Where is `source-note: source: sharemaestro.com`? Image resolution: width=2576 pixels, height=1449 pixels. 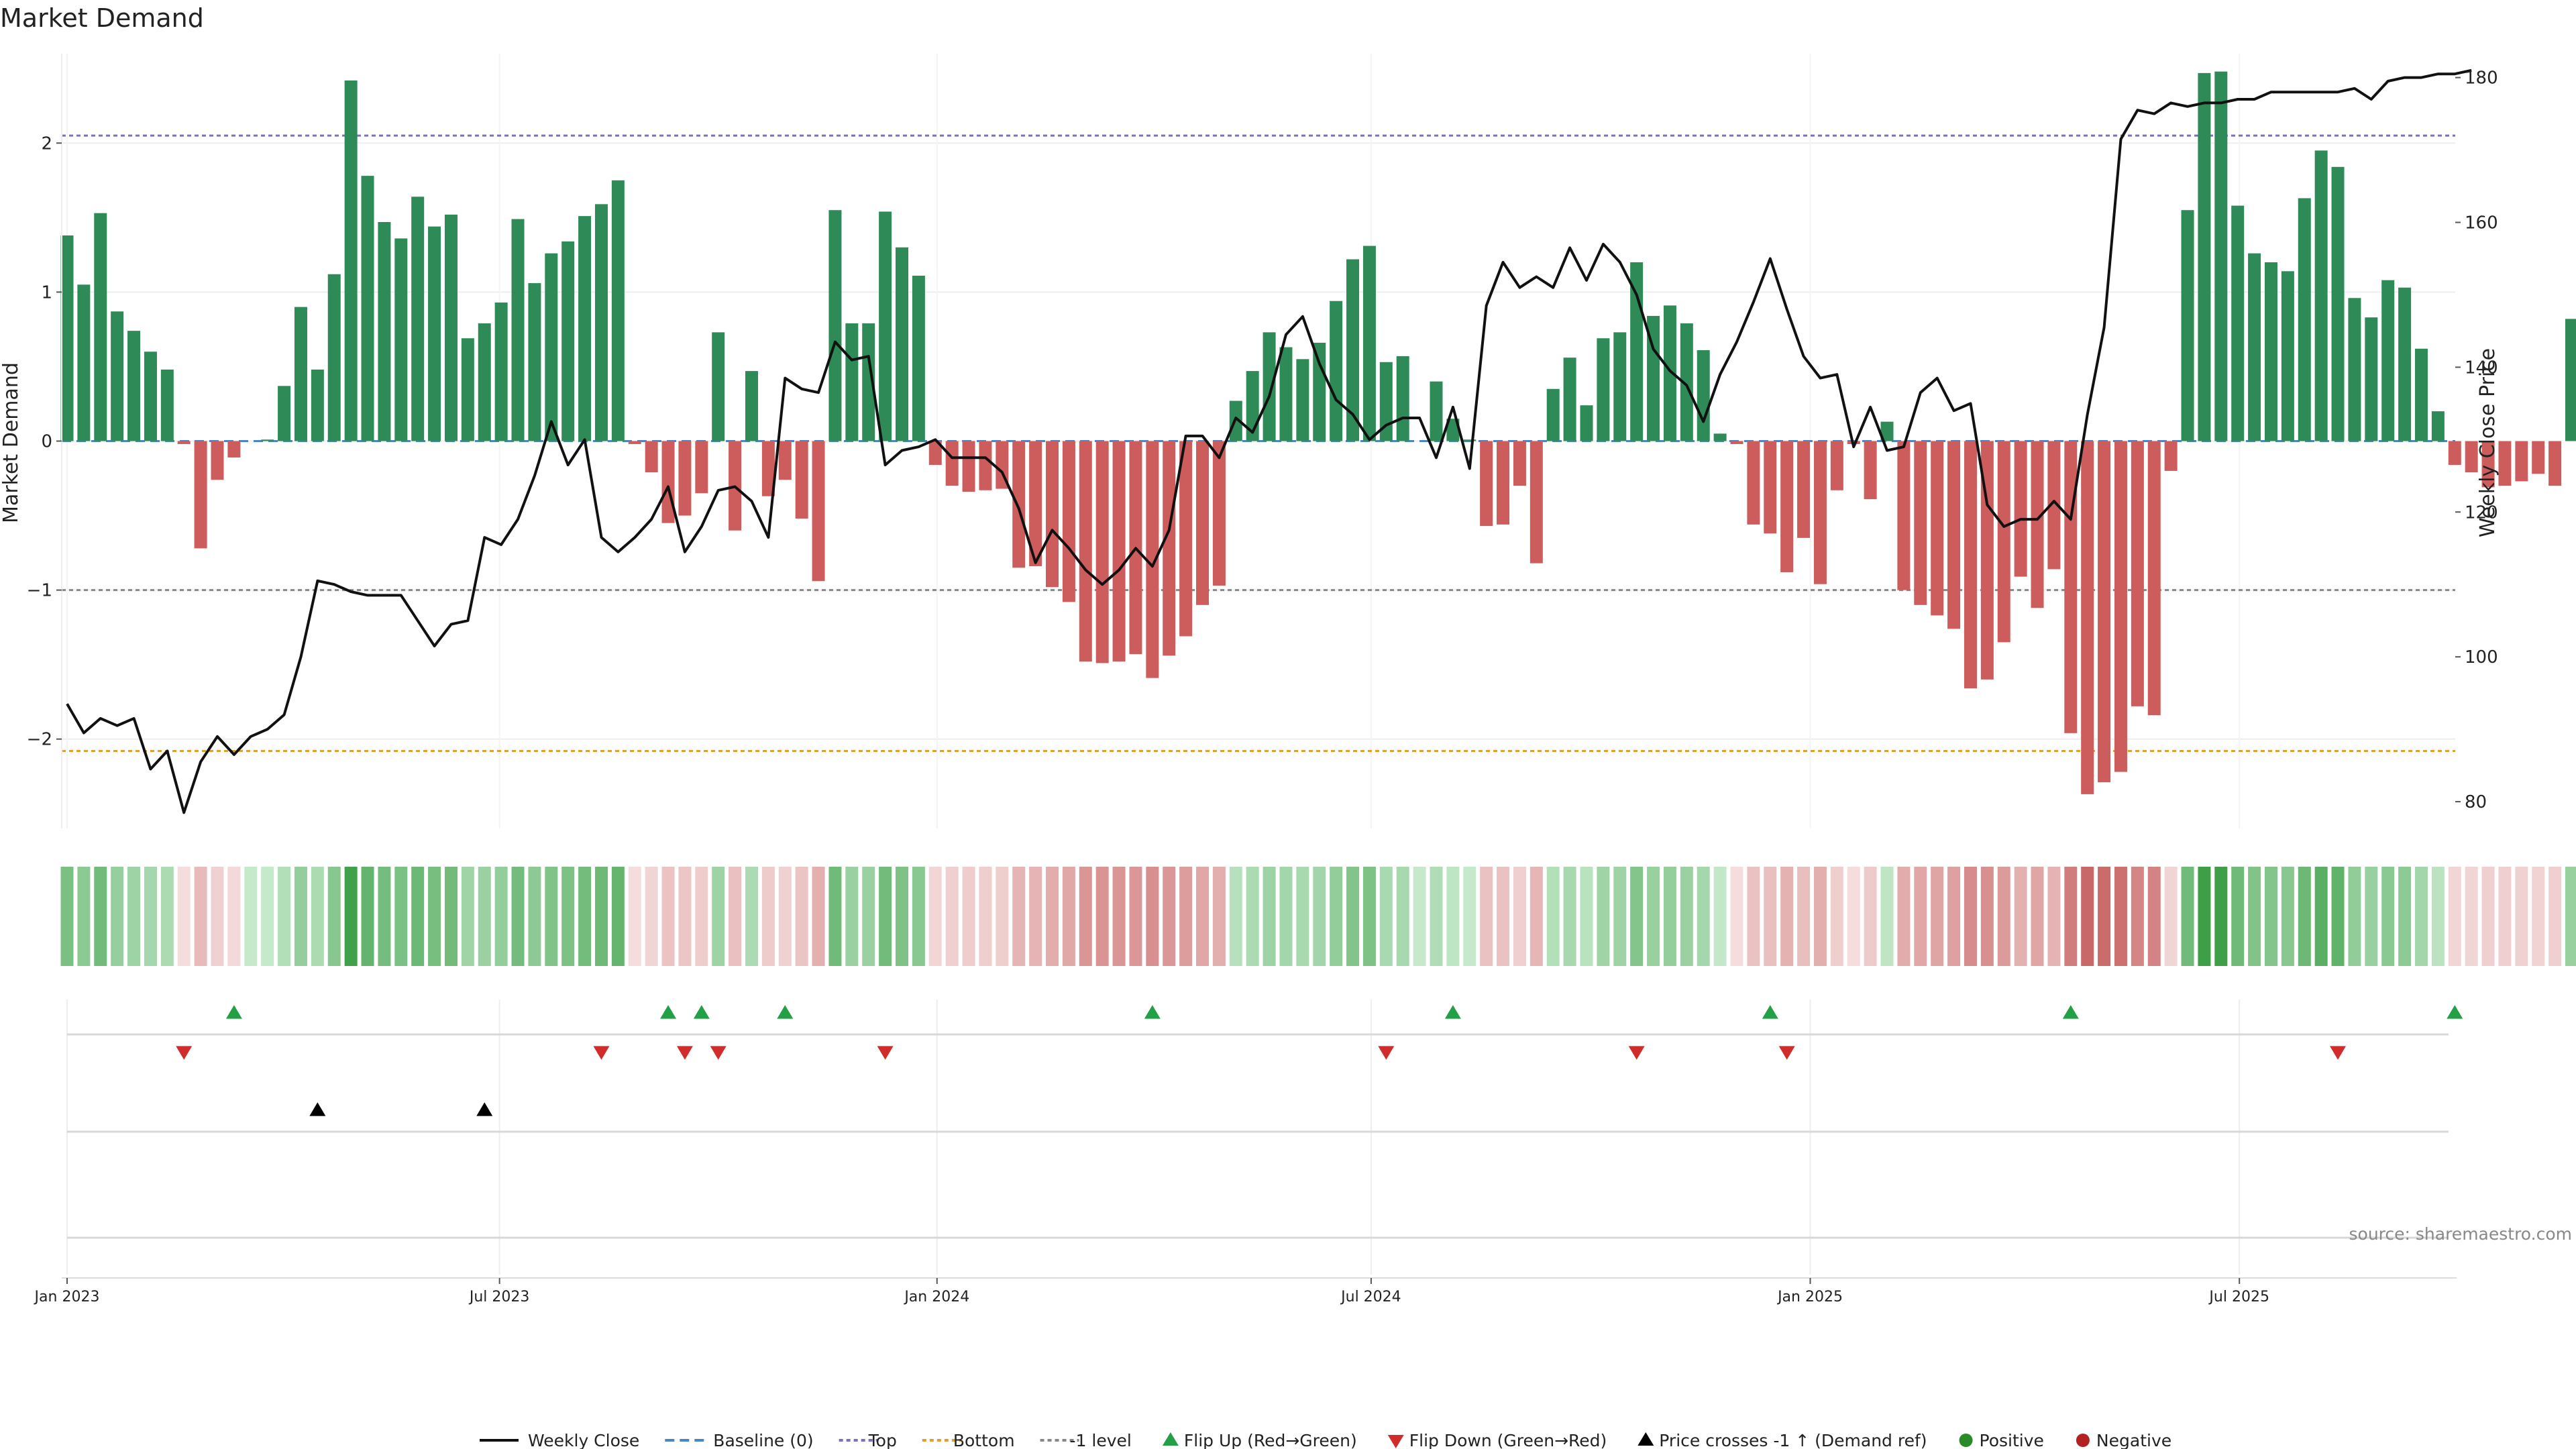 source-note: source: sharemaestro.com is located at coordinates (2461, 1234).